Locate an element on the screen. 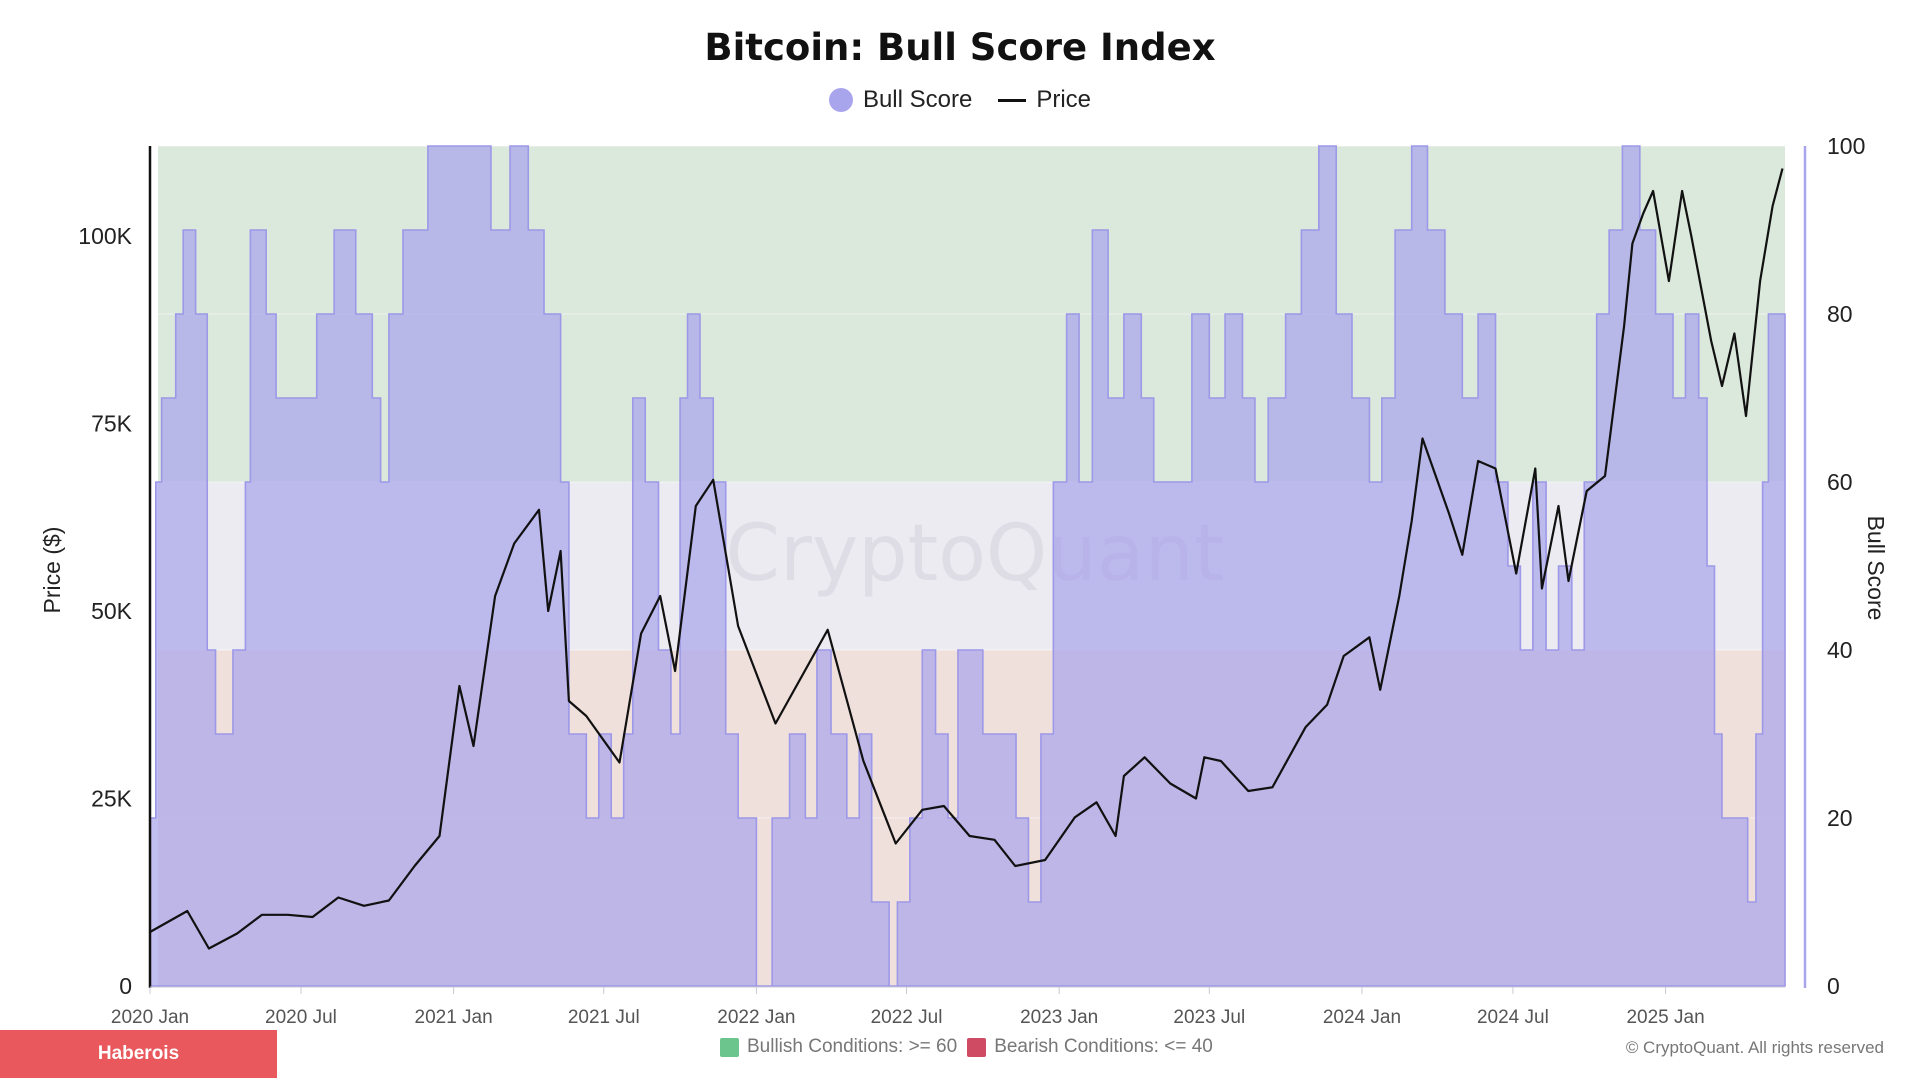 The image size is (1920, 1078). bullish-conditions-key: Bullish Conditions: >= 60 is located at coordinates (838, 1047).